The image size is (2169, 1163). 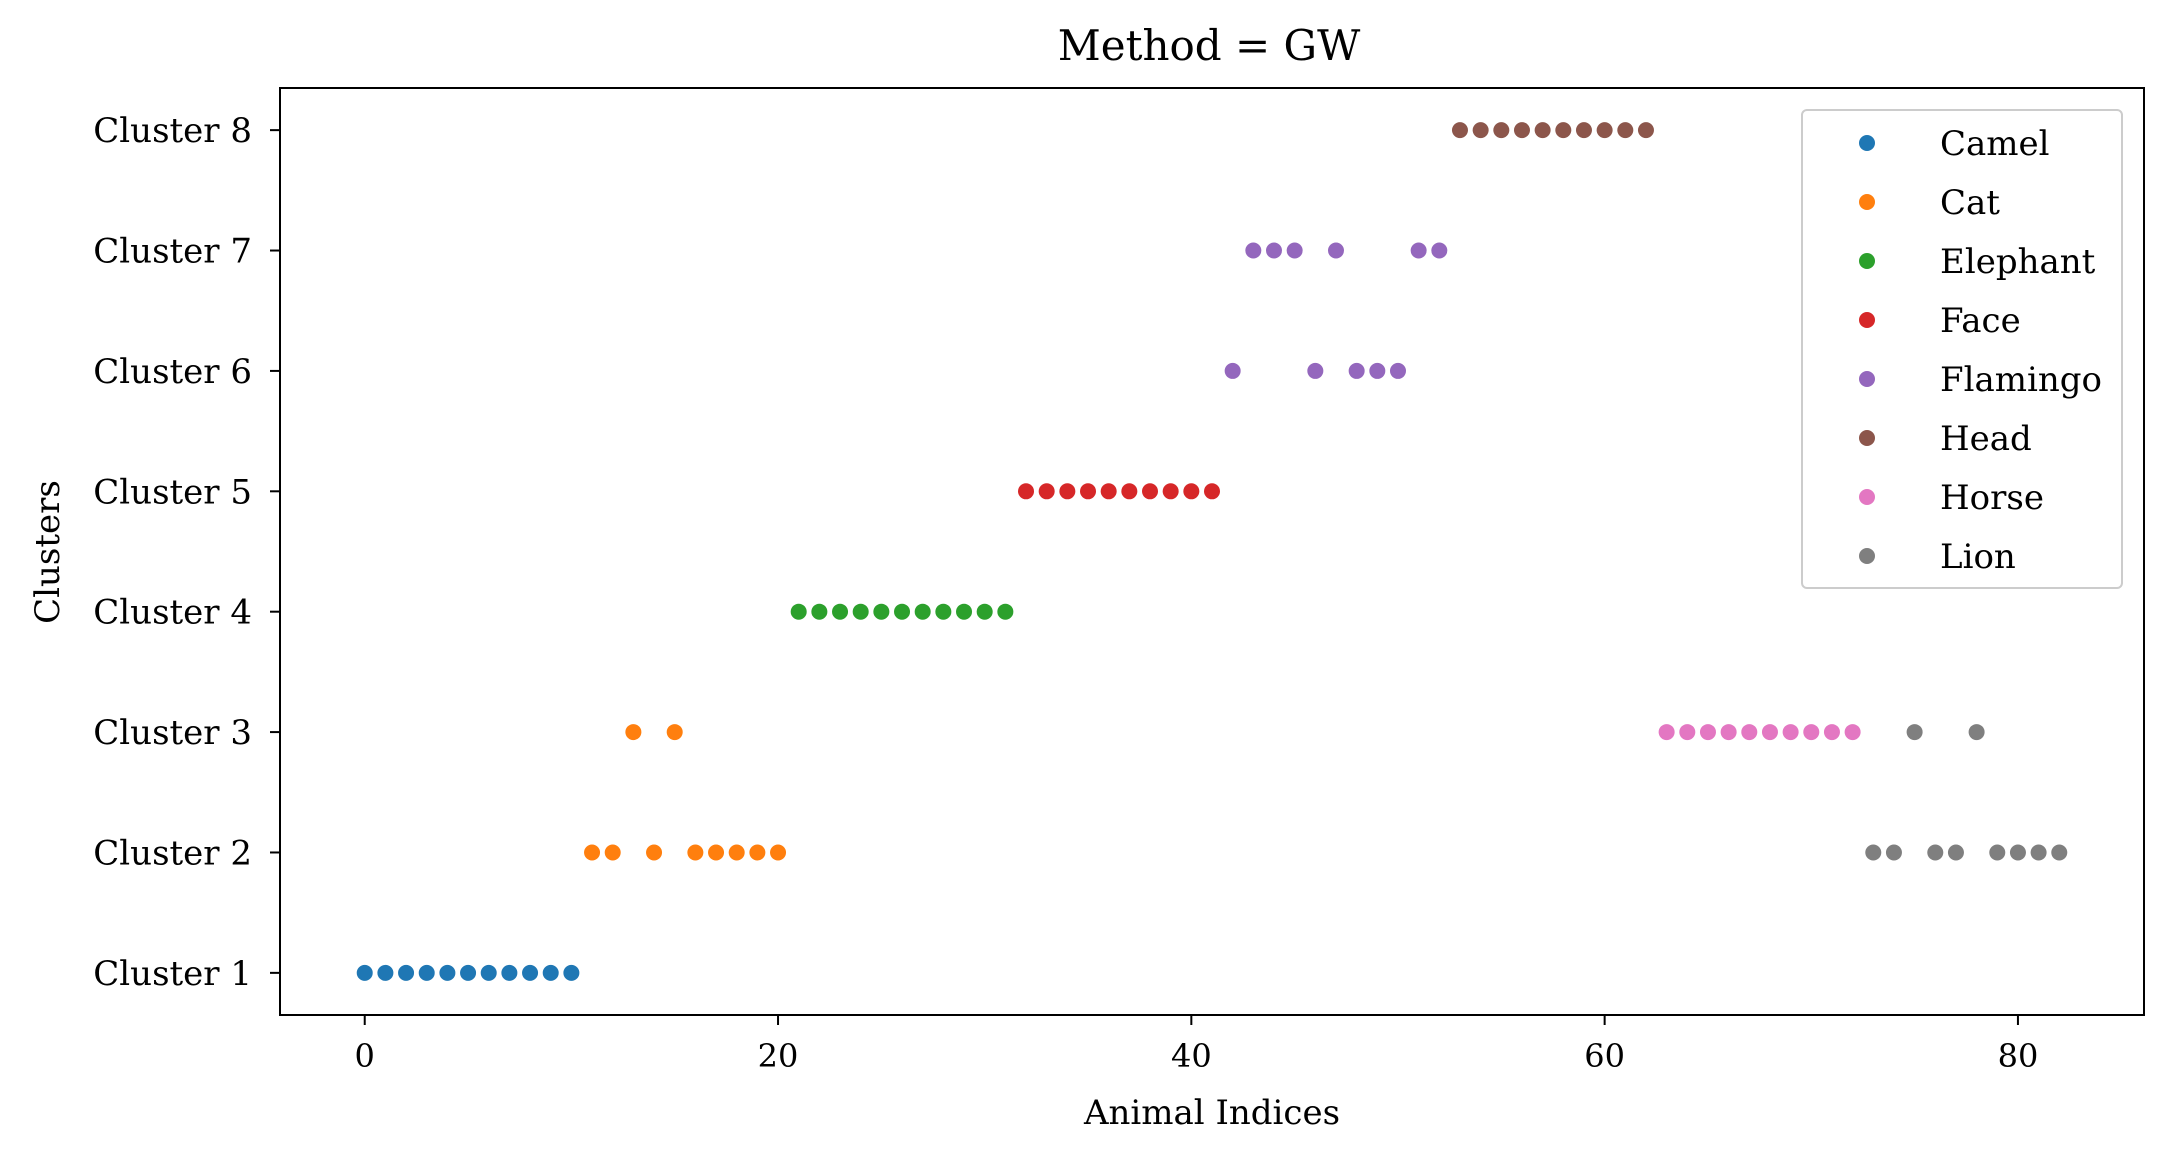 What do you see at coordinates (2018, 262) in the screenshot?
I see `legend-label: Elephant` at bounding box center [2018, 262].